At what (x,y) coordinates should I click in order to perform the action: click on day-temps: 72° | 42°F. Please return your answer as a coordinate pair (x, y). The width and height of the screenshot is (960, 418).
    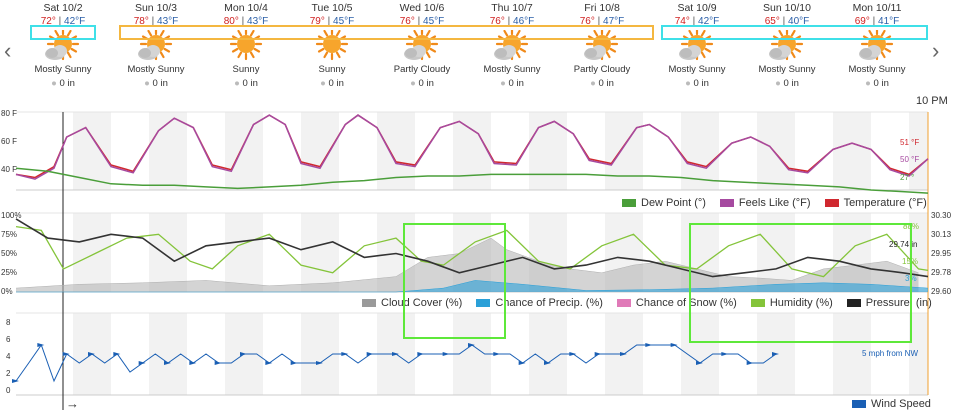
    Looking at the image, I should click on (63, 21).